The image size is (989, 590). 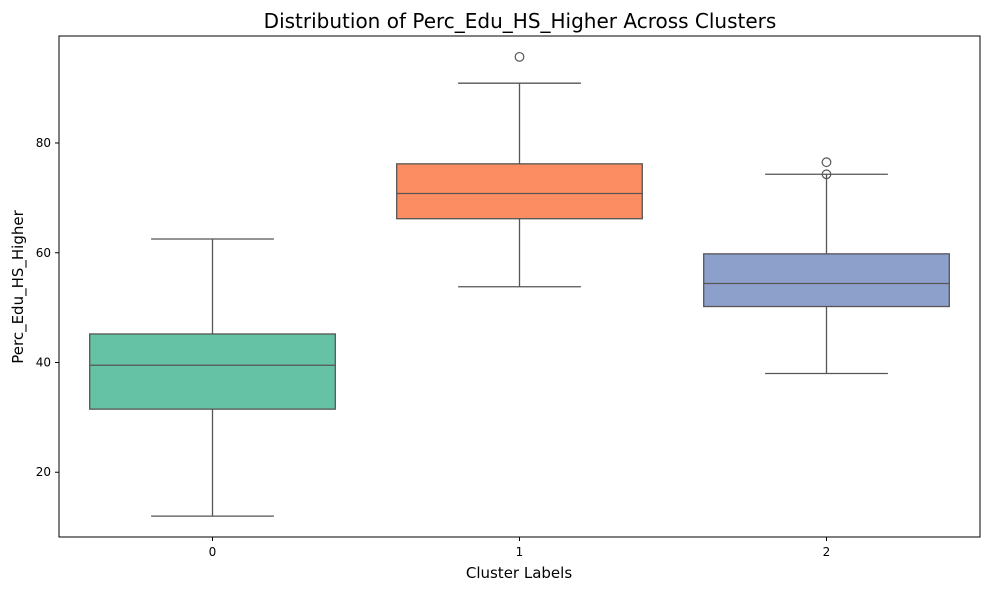 I want to click on y-tick-label: 80, so click(x=43, y=143).